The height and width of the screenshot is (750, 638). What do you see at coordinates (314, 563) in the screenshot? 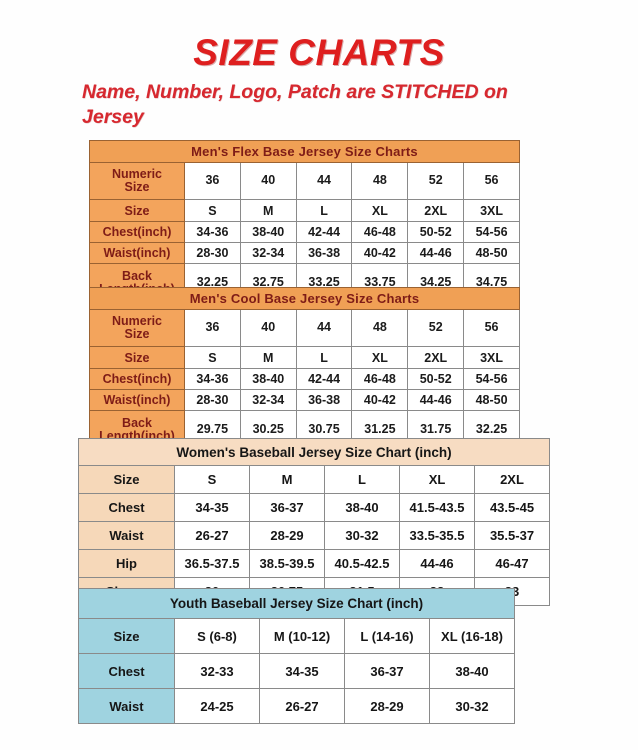
I see `table-row: Hip 36.5-37.5 38.5-39.5 40.5-42.5 44-46 46-47` at bounding box center [314, 563].